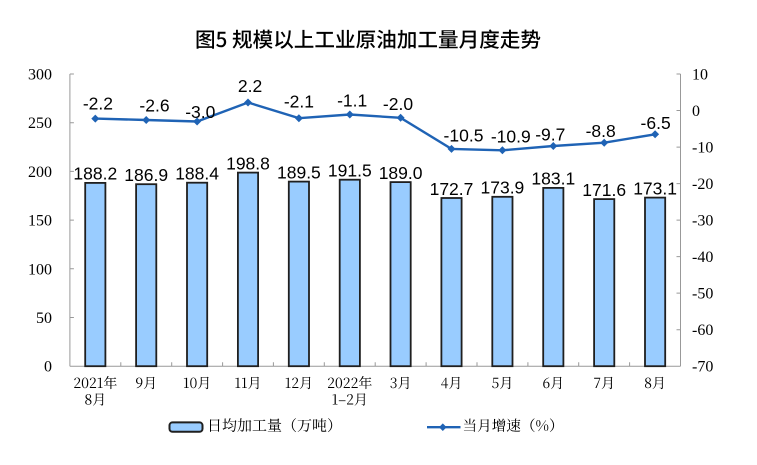 Image resolution: width=757 pixels, height=465 pixels. Describe the element at coordinates (702, 367) in the screenshot. I see `svg-text: -70` at that location.